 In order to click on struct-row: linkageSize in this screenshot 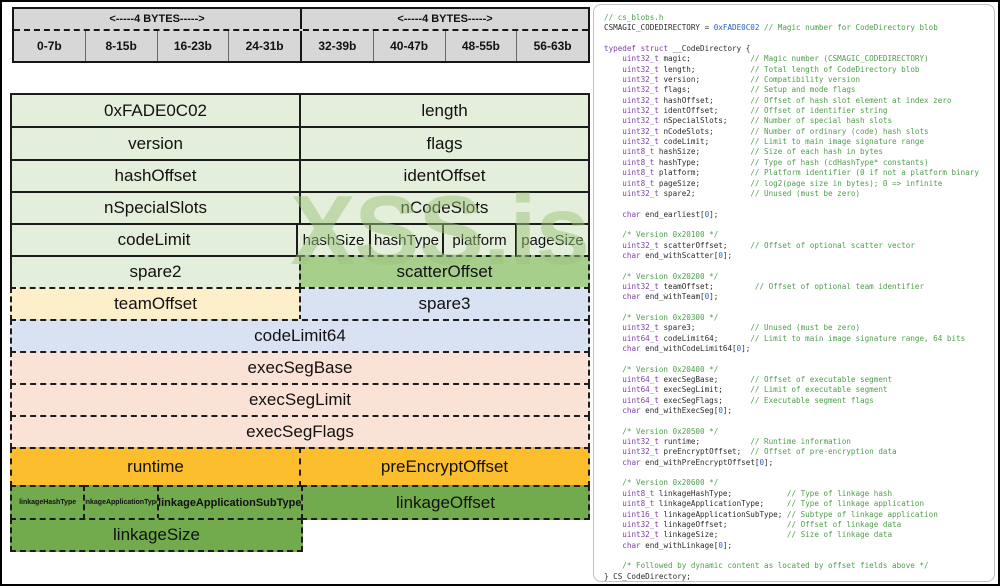, I will do `click(300, 535)`.